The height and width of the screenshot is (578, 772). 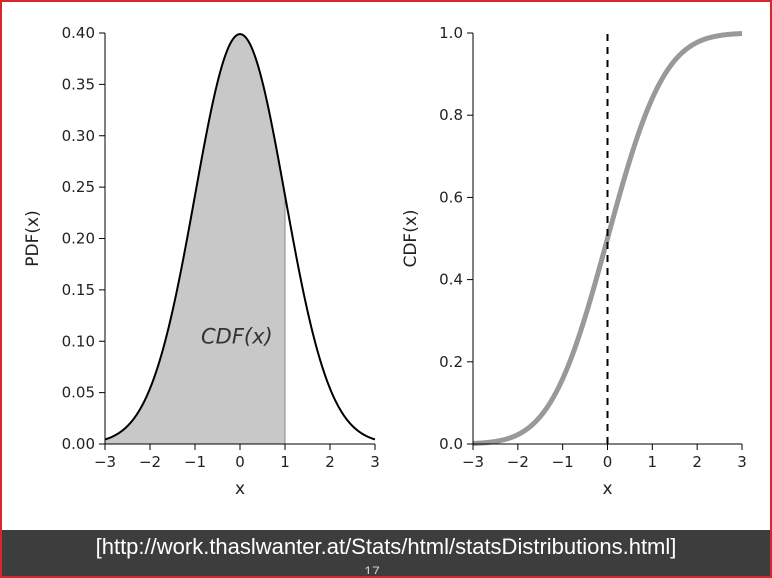 What do you see at coordinates (78, 136) in the screenshot?
I see `y-tick-label: 0.30` at bounding box center [78, 136].